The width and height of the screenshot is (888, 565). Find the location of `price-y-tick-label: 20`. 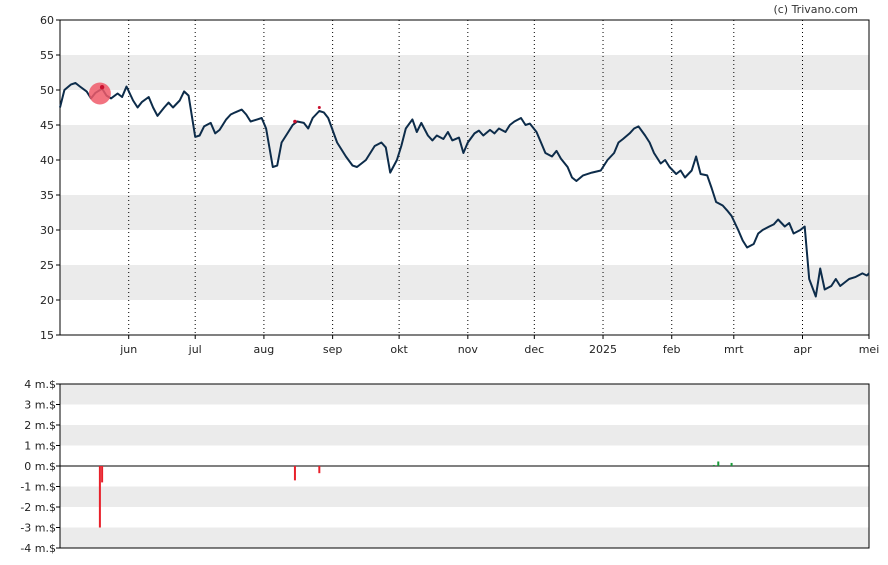

price-y-tick-label: 20 is located at coordinates (47, 300).